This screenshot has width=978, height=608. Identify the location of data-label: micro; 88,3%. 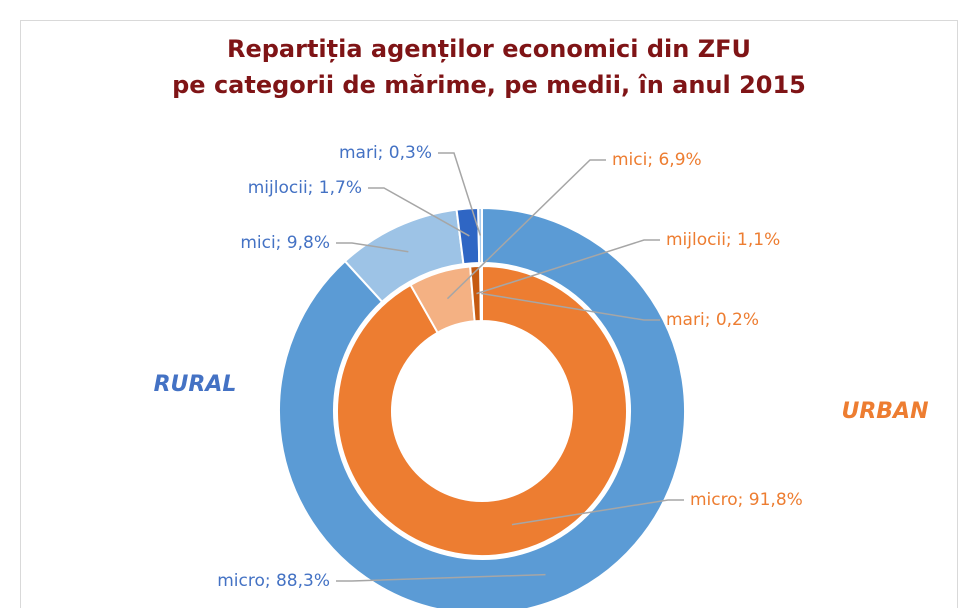
(273, 581).